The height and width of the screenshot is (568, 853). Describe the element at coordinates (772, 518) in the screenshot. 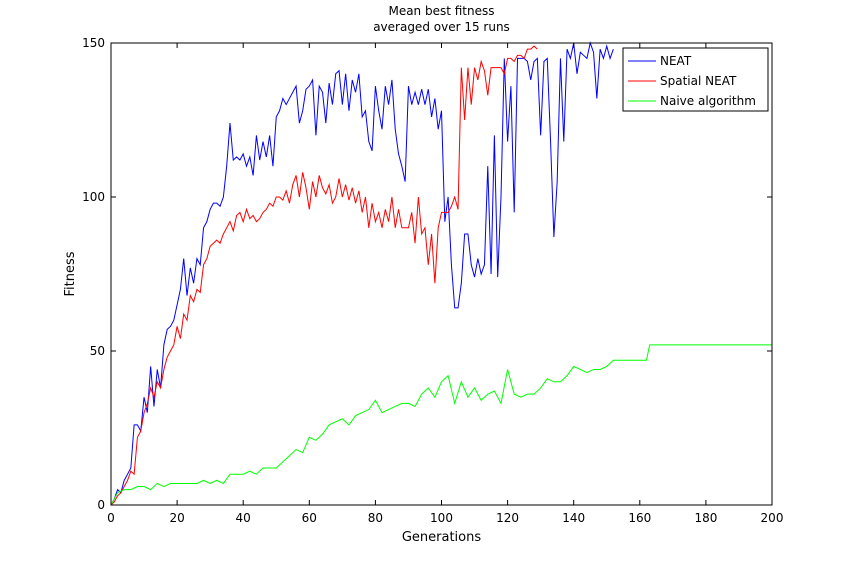

I see `x-tick-label: 200` at that location.